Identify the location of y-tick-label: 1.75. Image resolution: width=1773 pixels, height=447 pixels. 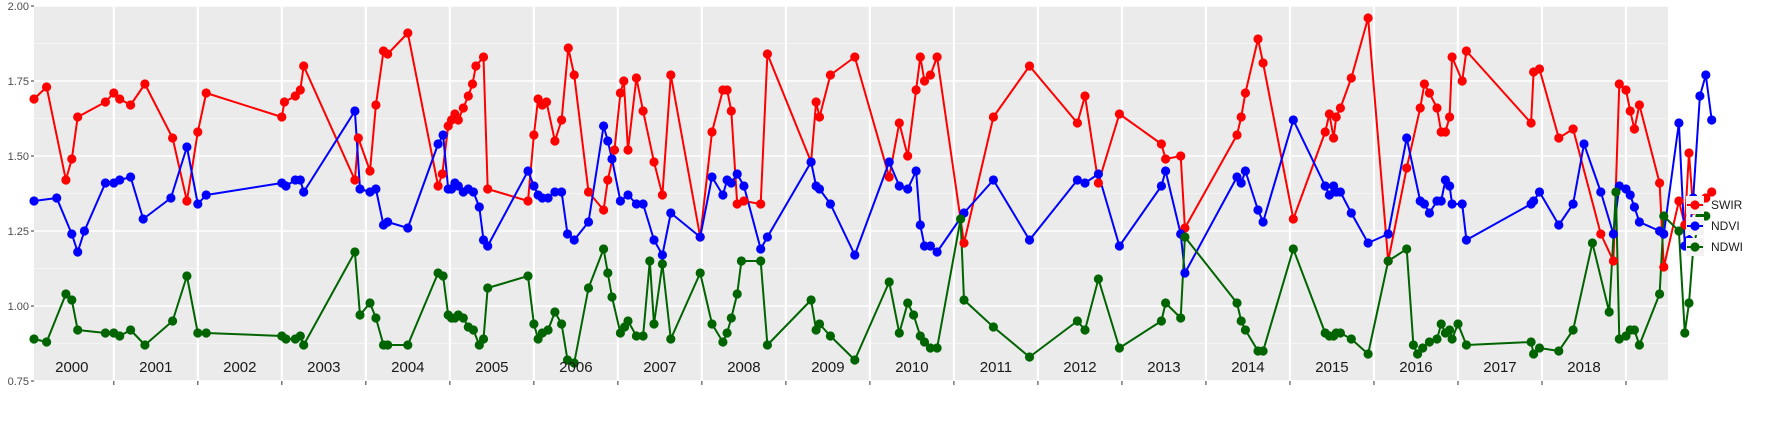
(18, 82).